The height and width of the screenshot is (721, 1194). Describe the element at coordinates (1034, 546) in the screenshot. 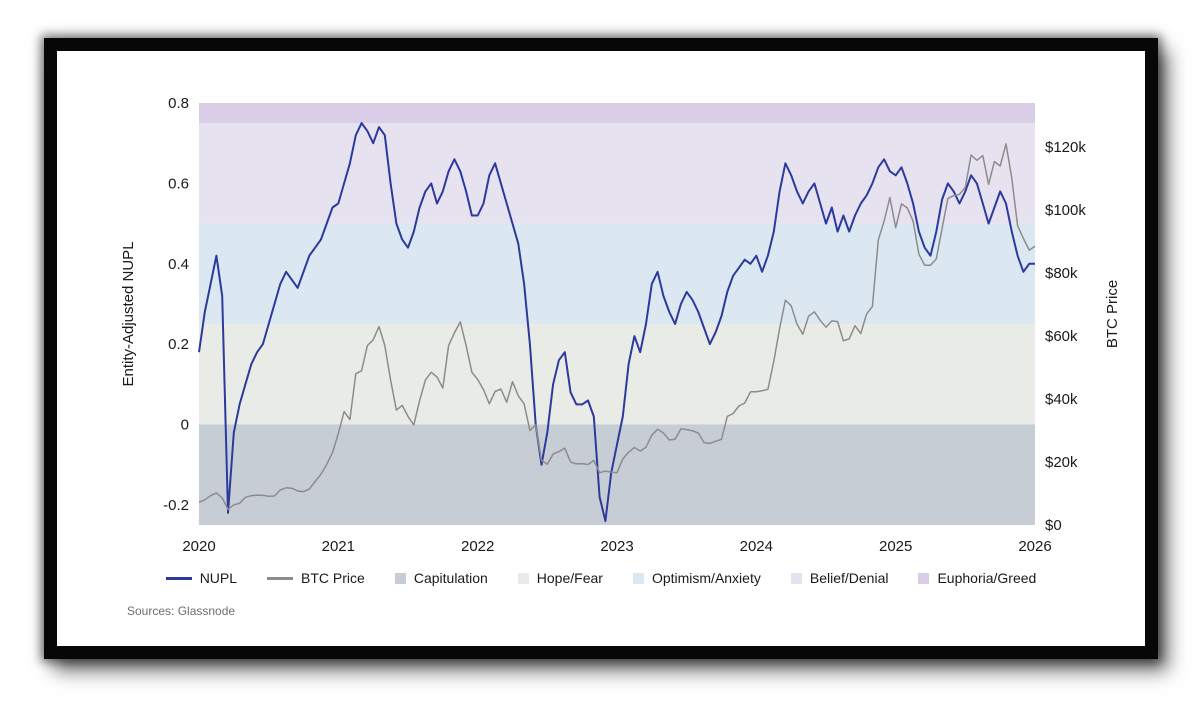

I see `x-tick: 2026` at that location.